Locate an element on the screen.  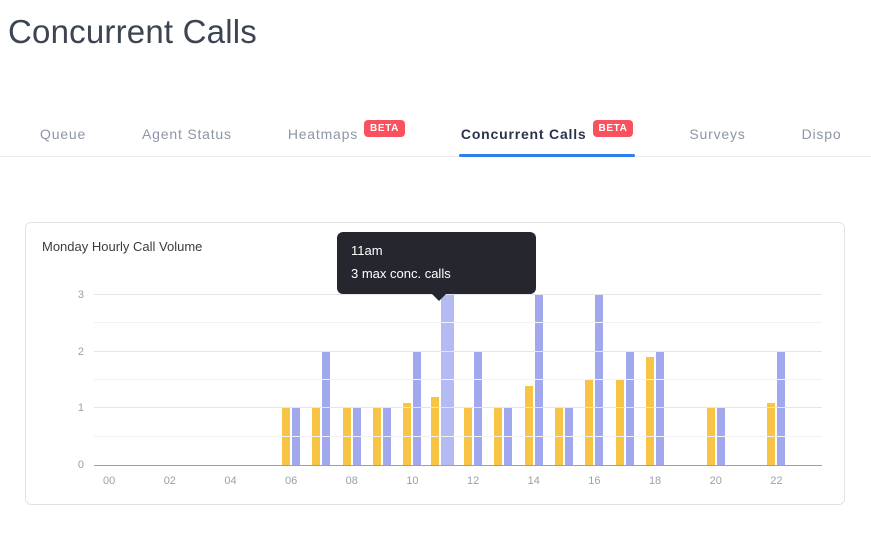
bar-22-yellow is located at coordinates (771, 433).